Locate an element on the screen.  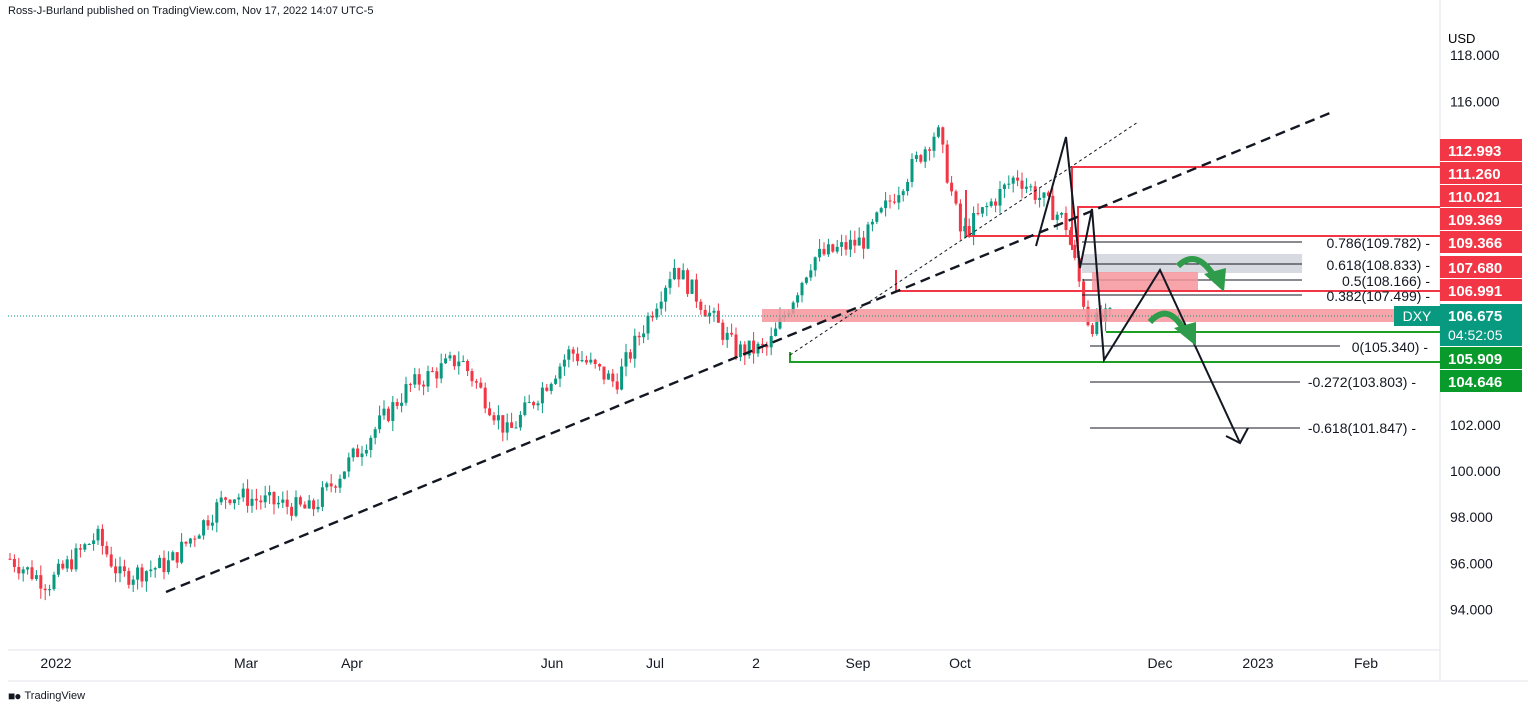
x-tick-label: Apr is located at coordinates (352, 663).